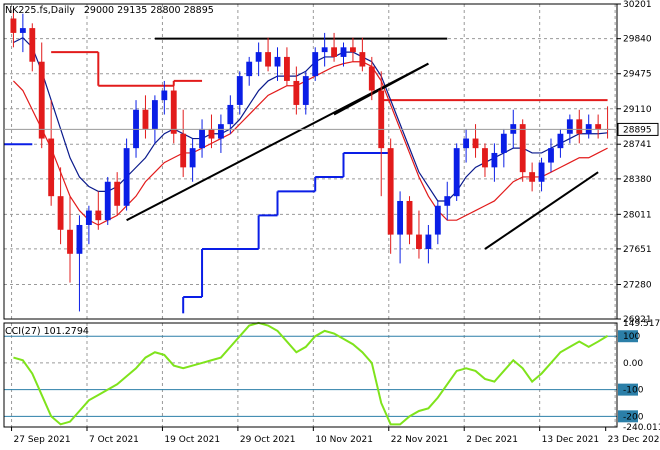 This screenshot has height=450, width=660. Describe the element at coordinates (637, 40) in the screenshot. I see `y-tick-label: 29840` at that location.